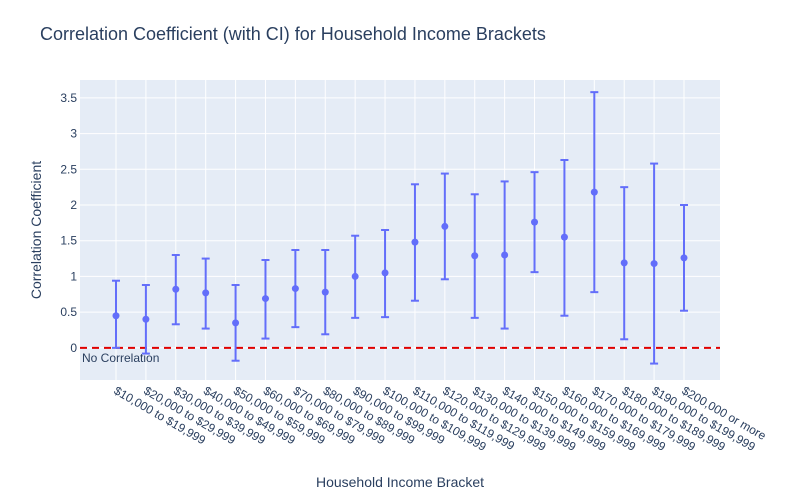 The height and width of the screenshot is (500, 800). I want to click on y-tick-label: 2.5, so click(68, 169).